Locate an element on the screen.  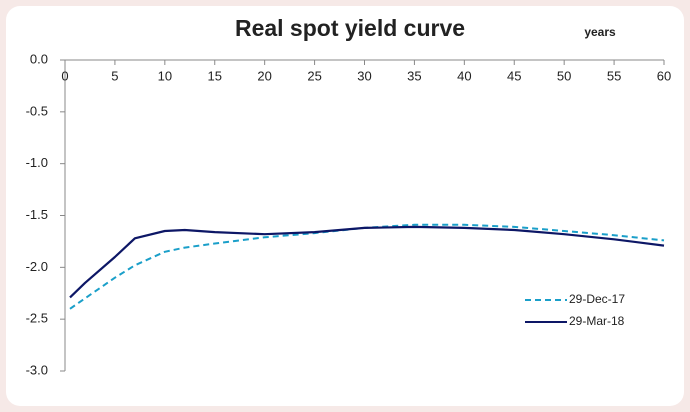
legend-label: 29-Mar-18 is located at coordinates (597, 321).